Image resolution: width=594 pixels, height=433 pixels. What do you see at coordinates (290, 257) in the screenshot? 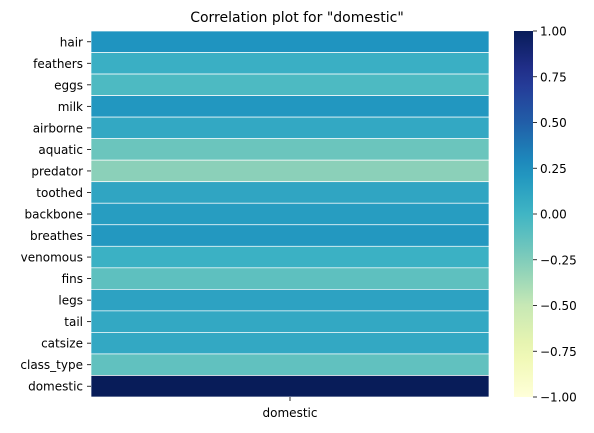
I see `heatmap-cell-venomous` at bounding box center [290, 257].